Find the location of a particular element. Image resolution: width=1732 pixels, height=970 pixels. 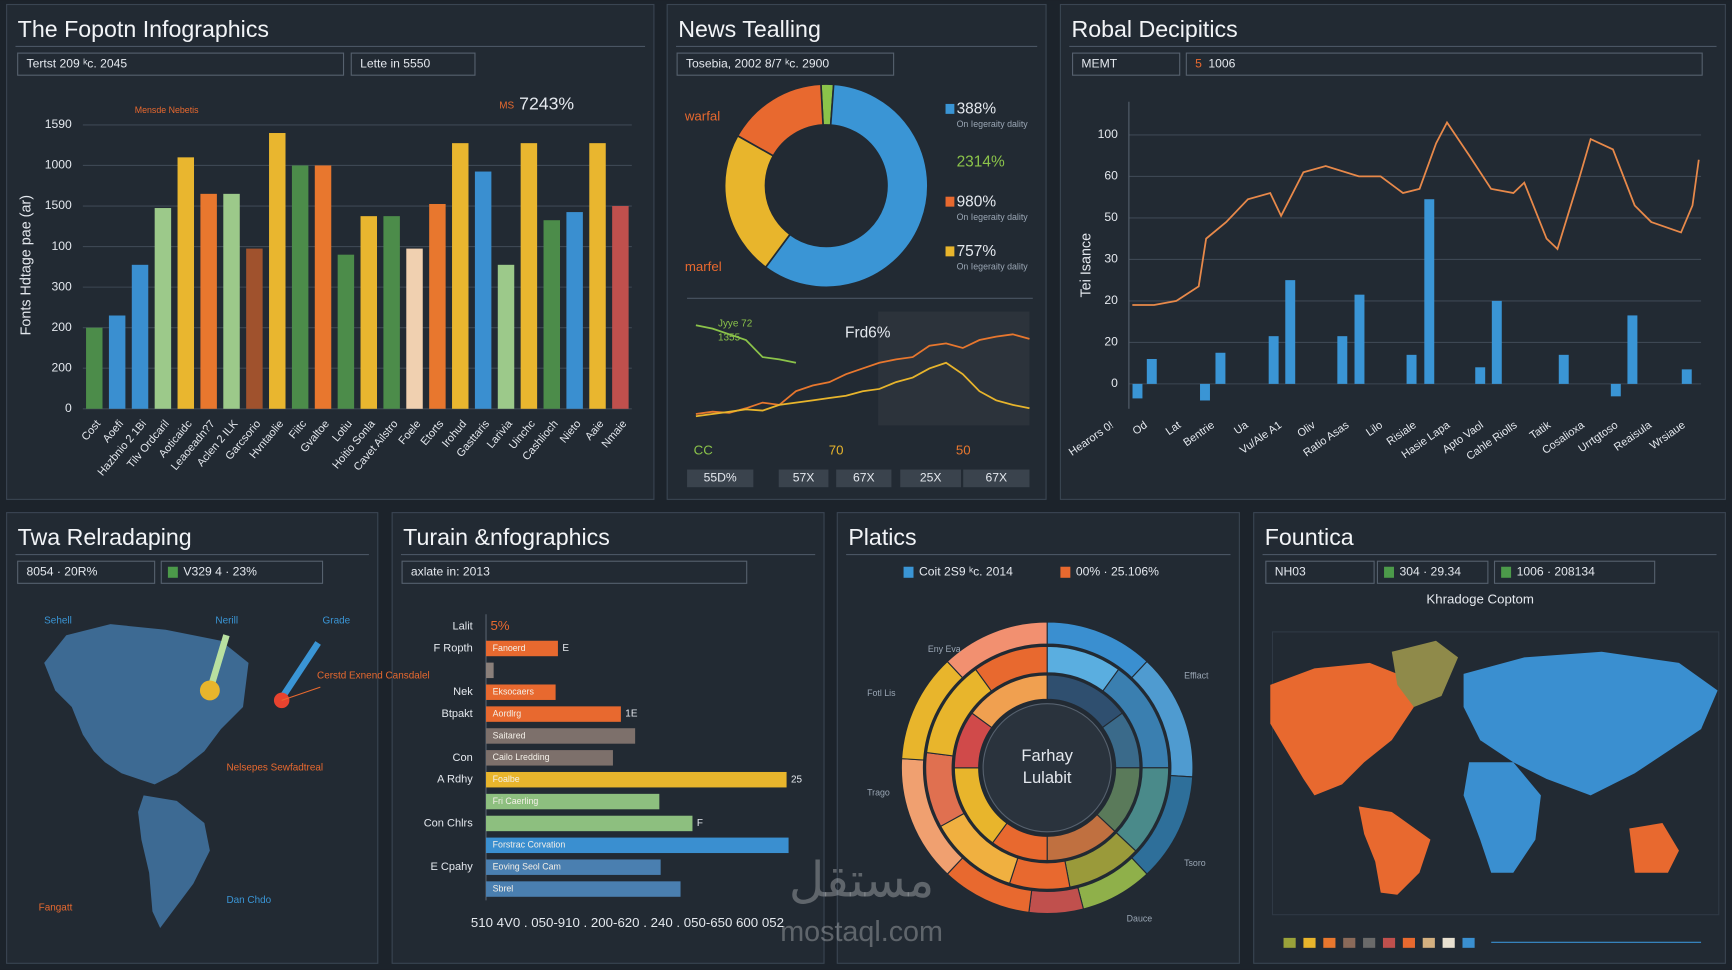

map-world is located at coordinates (1495, 773).